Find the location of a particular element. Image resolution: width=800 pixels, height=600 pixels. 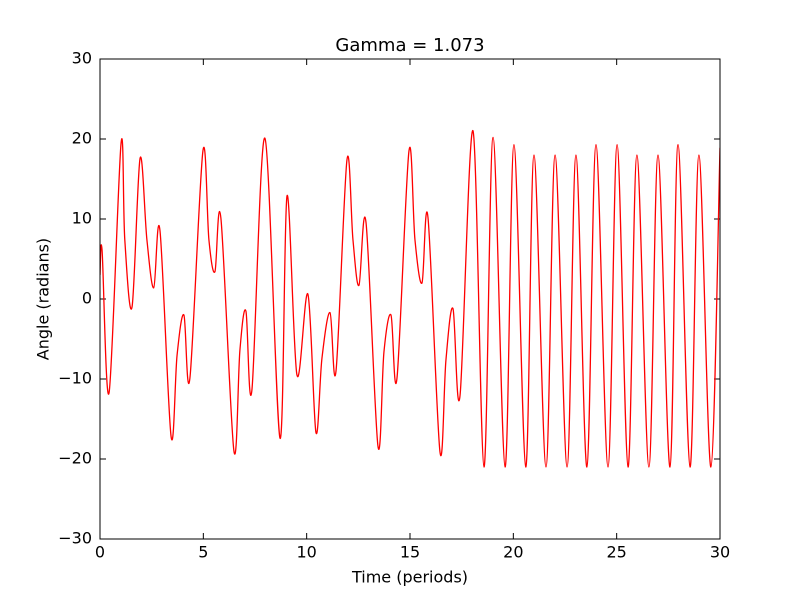

y-tick-label: −30 is located at coordinates (75, 538).